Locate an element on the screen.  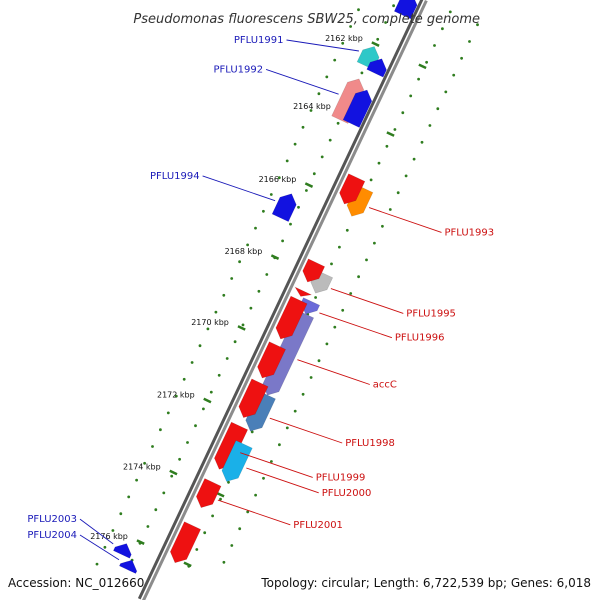
accession-text: Accession: NC_012660 is located at coordinates (76, 583).